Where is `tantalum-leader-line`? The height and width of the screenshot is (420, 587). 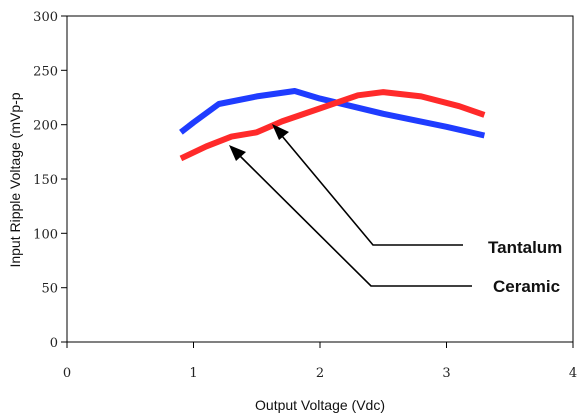 tantalum-leader-line is located at coordinates (372, 190).